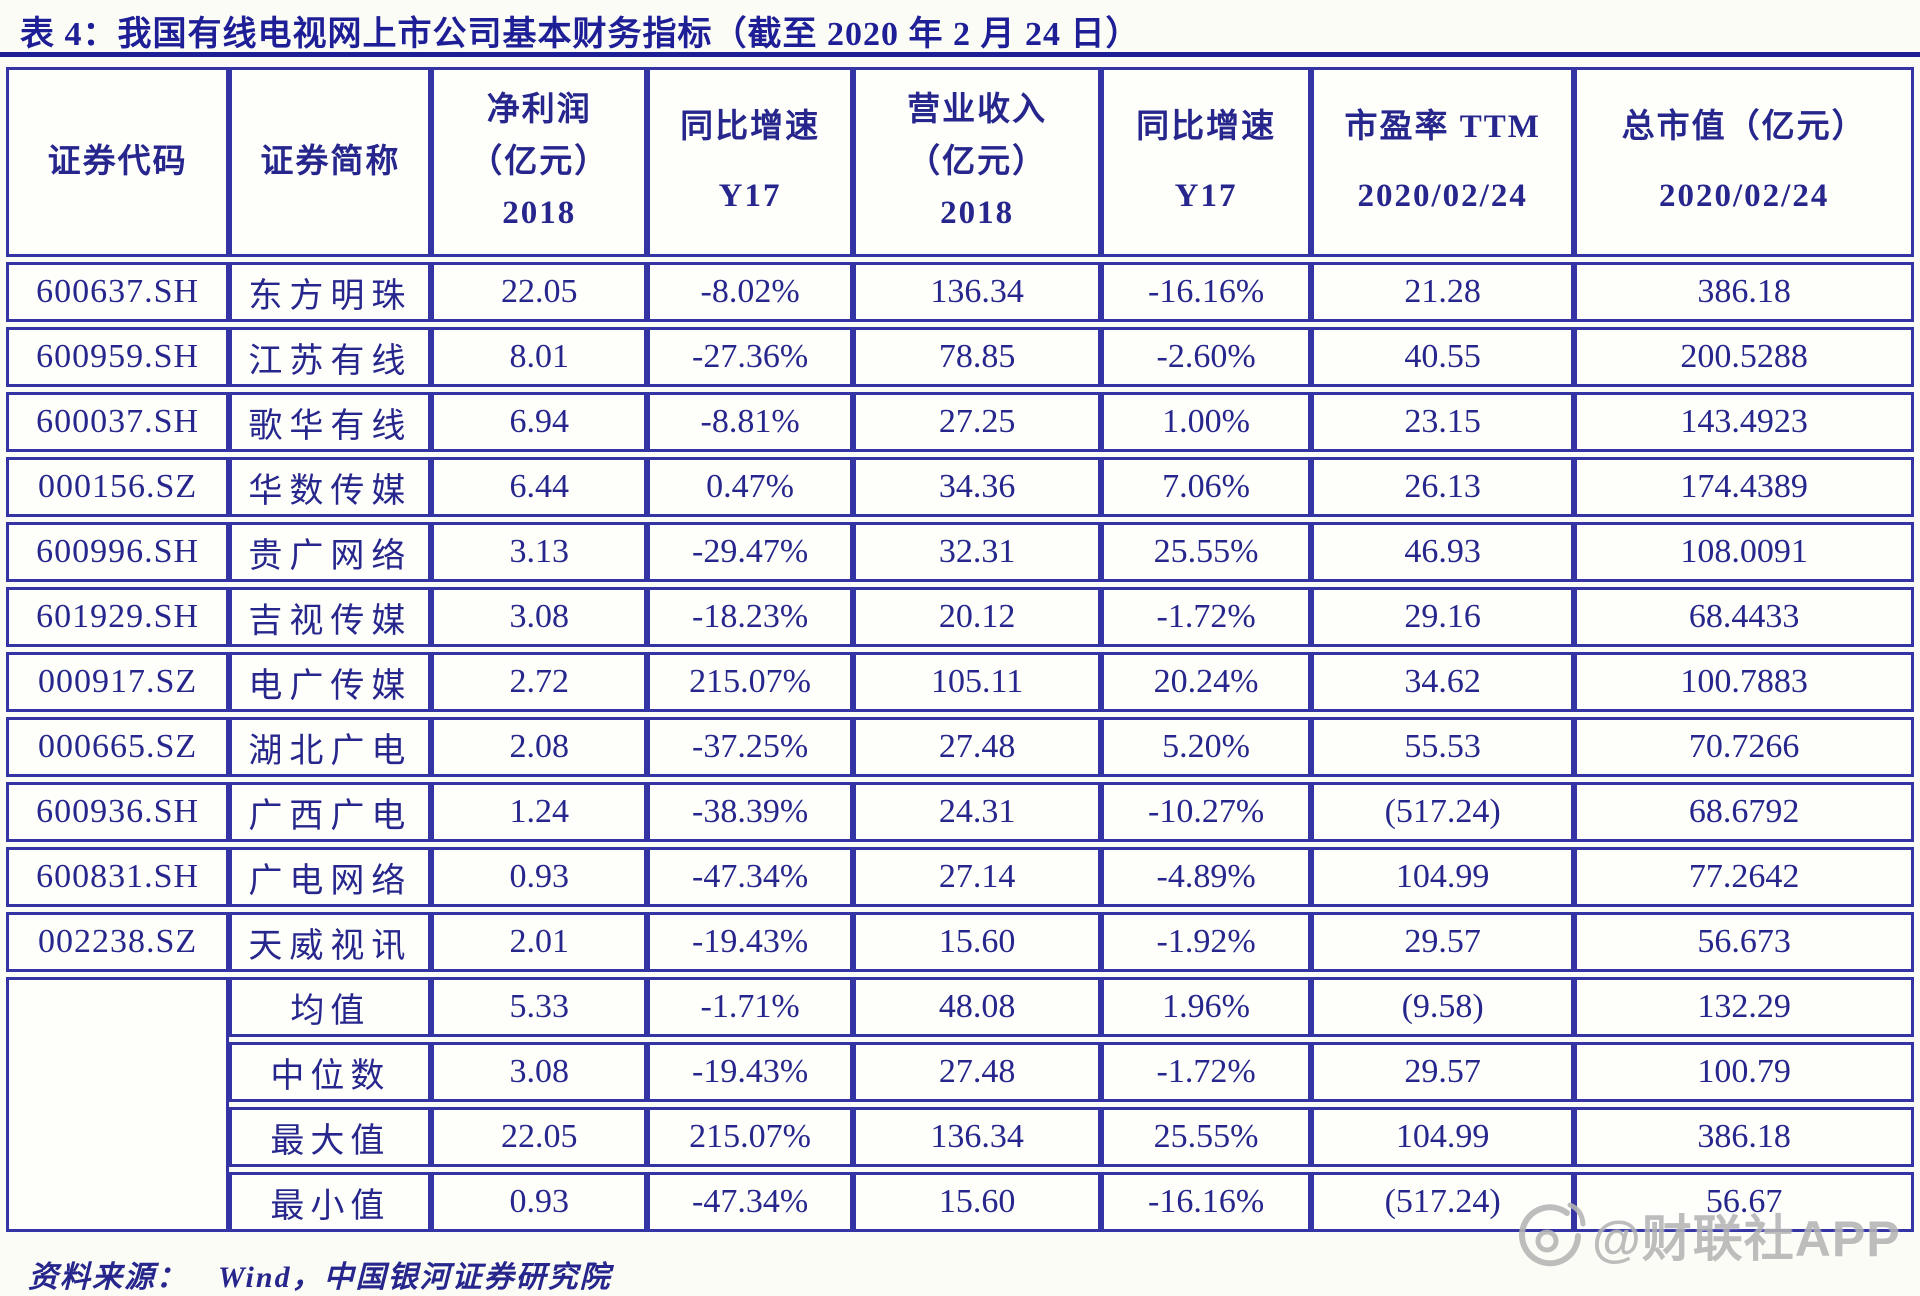 This screenshot has height=1296, width=1920. Describe the element at coordinates (330, 812) in the screenshot. I see `stock-name-cell: 广西广电` at that location.